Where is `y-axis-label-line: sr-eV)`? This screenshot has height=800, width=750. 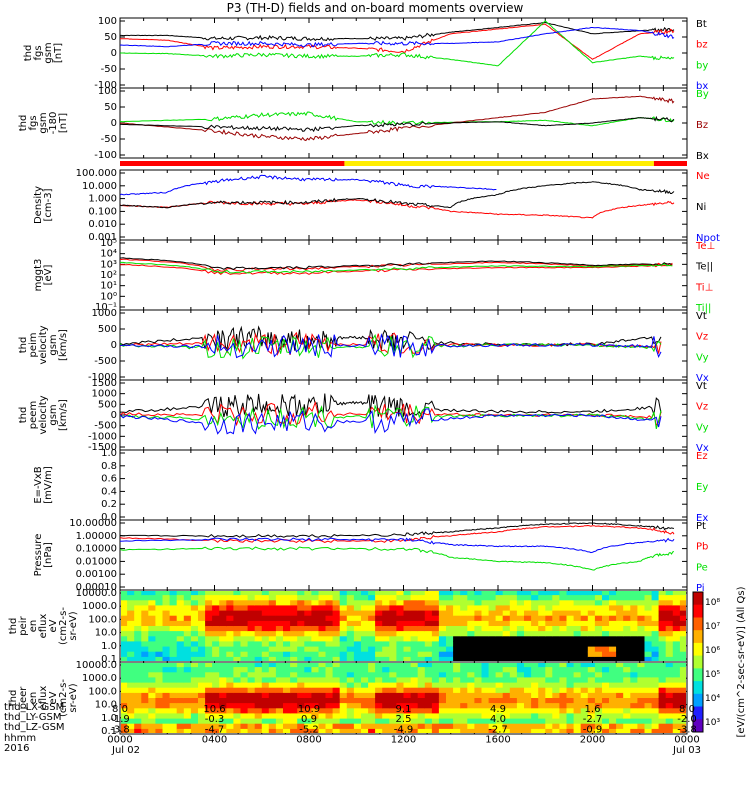 y-axis-label-line: sr-eV) is located at coordinates (73, 697).